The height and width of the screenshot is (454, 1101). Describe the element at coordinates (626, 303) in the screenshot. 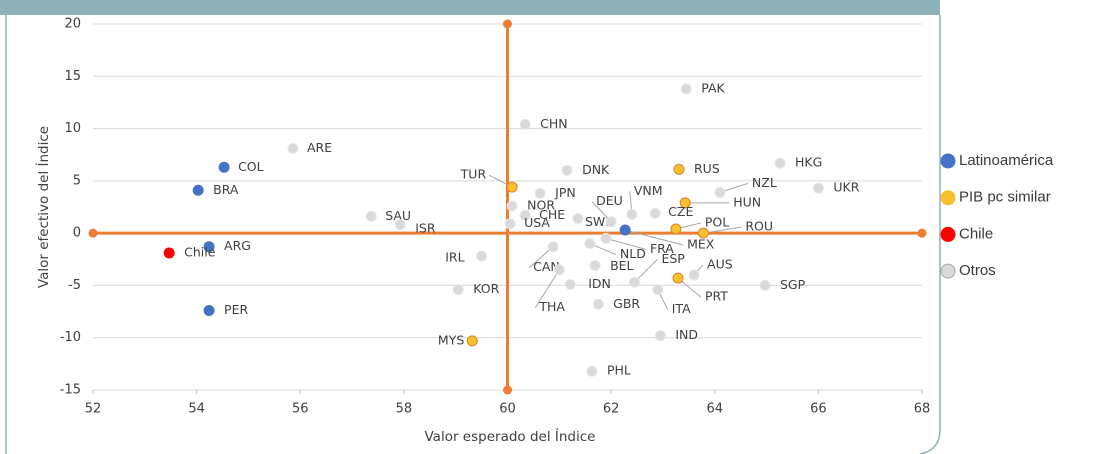

I see `point-label: GBR` at that location.